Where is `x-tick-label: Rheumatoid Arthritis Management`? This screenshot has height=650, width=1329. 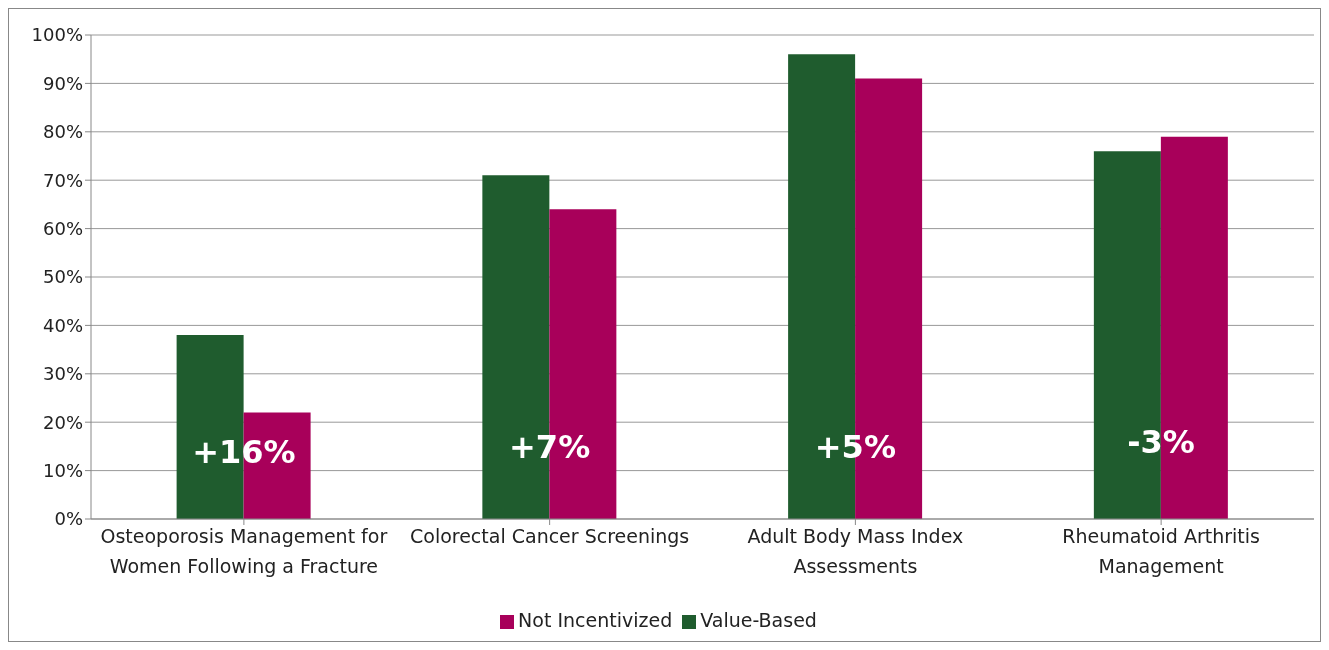
x-tick-label: Rheumatoid Arthritis Management is located at coordinates (1161, 551).